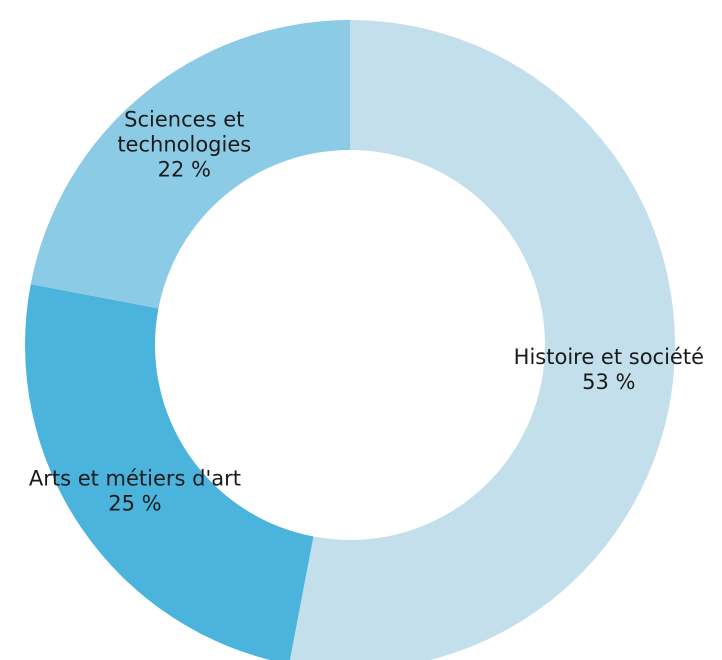 This screenshot has height=660, width=722. Describe the element at coordinates (184, 170) in the screenshot. I see `slice-sciences-et-technologies-value: 22 %` at that location.